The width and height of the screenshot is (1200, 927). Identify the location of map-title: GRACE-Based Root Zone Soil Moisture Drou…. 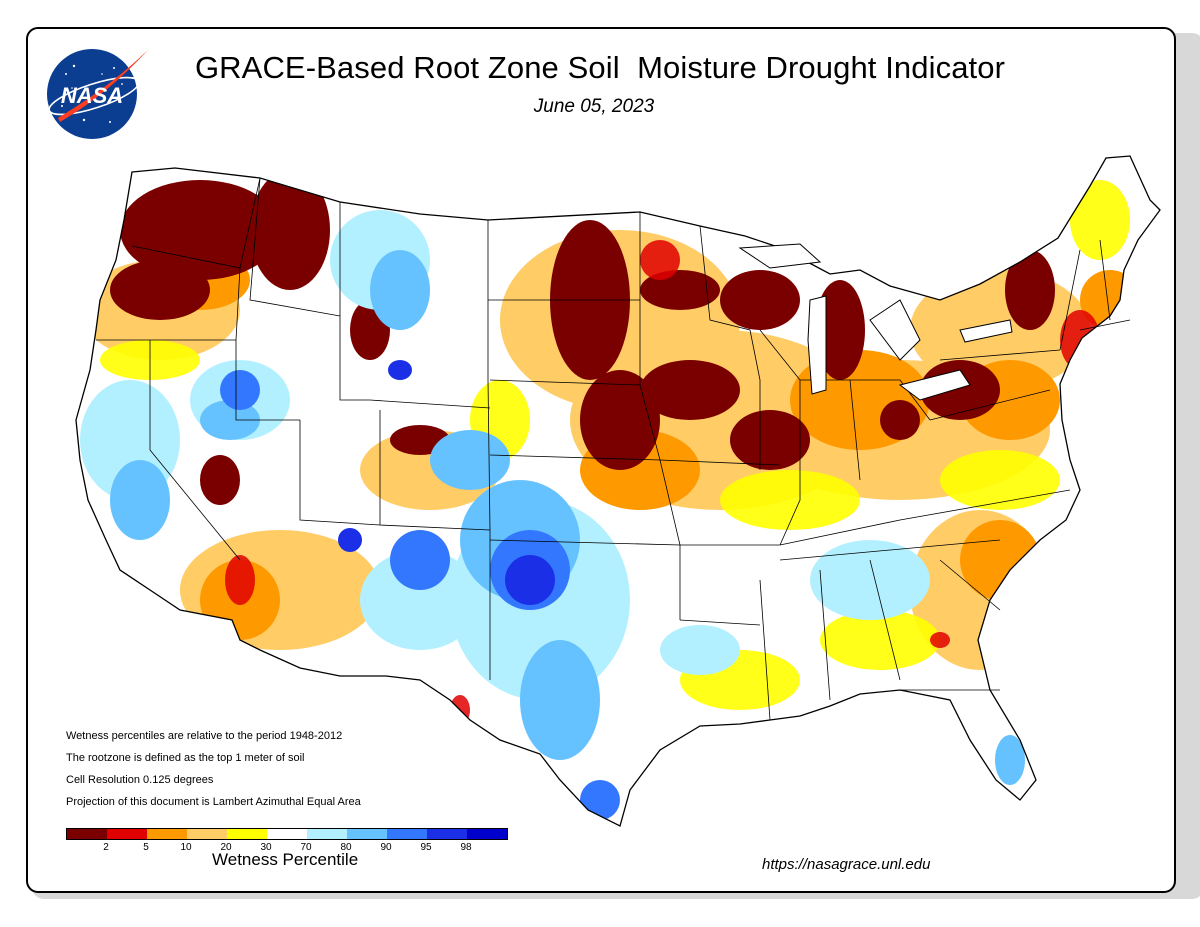
(600, 67).